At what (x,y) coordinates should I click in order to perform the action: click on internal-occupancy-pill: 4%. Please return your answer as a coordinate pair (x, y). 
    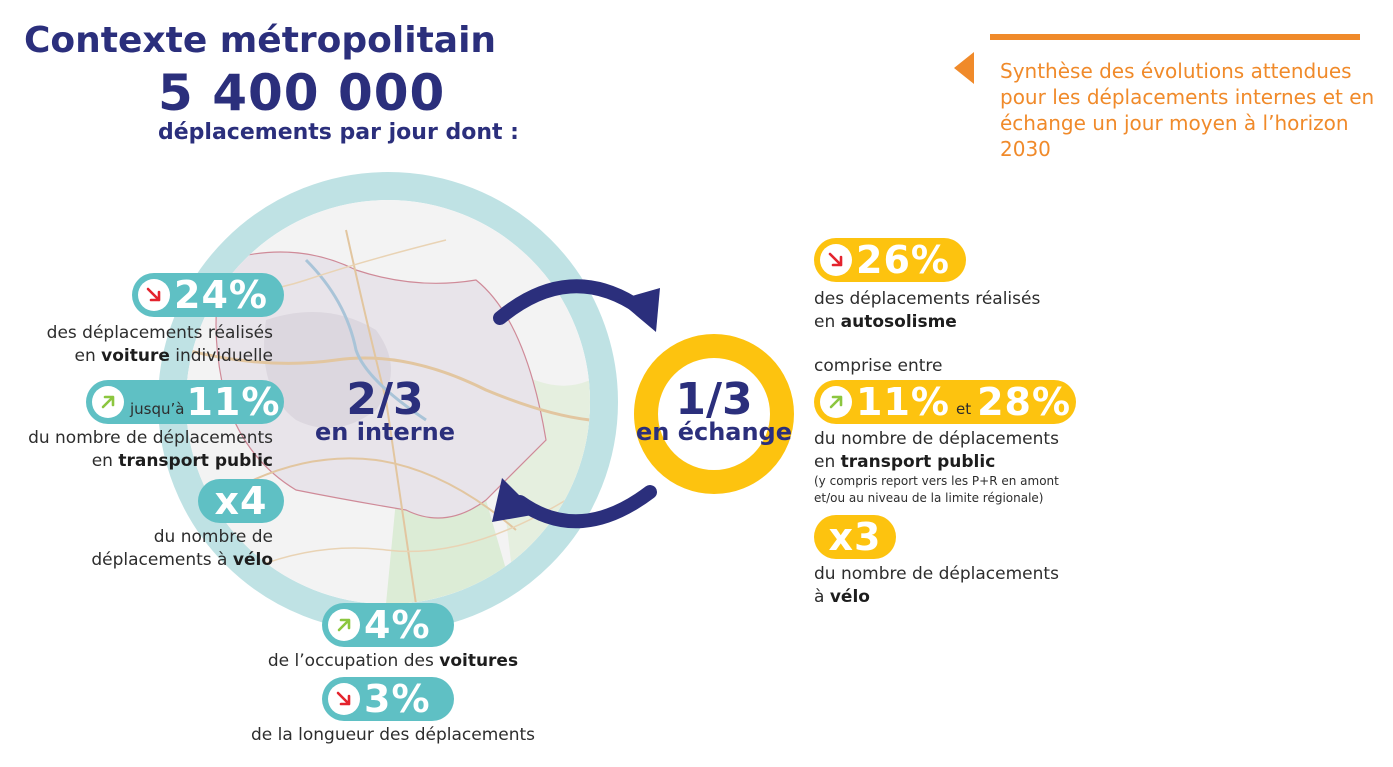
    Looking at the image, I should click on (388, 625).